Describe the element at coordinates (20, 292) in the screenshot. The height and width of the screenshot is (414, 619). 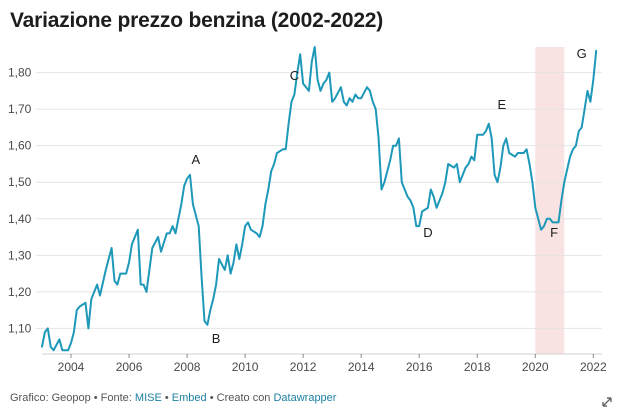
I see `y-tick-label: 1,20` at that location.